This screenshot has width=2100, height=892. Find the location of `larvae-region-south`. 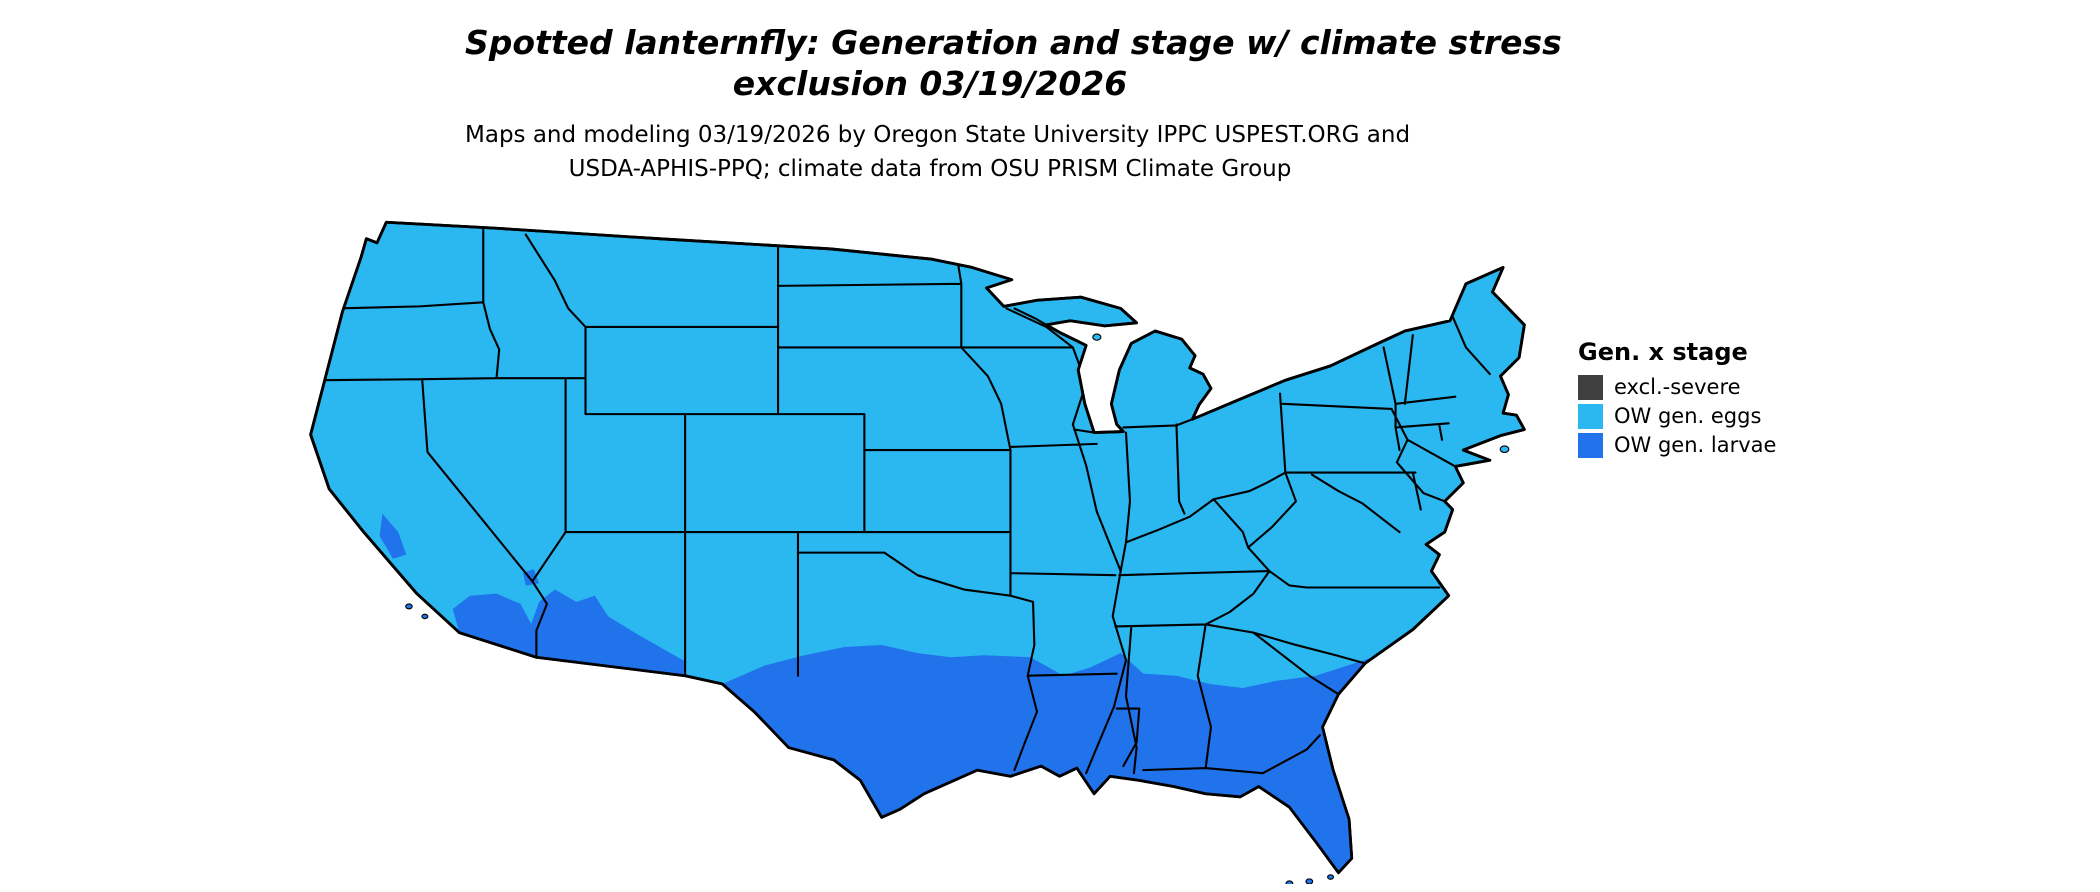

larvae-region-south is located at coordinates (1057, 754).